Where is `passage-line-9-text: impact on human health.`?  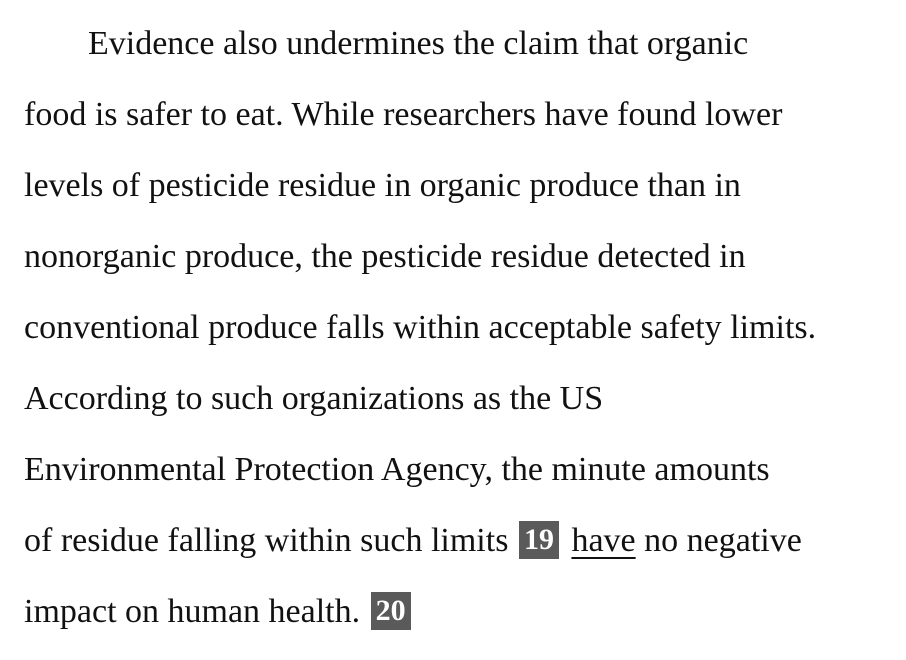
passage-line-9-text: impact on human health. is located at coordinates (192, 611).